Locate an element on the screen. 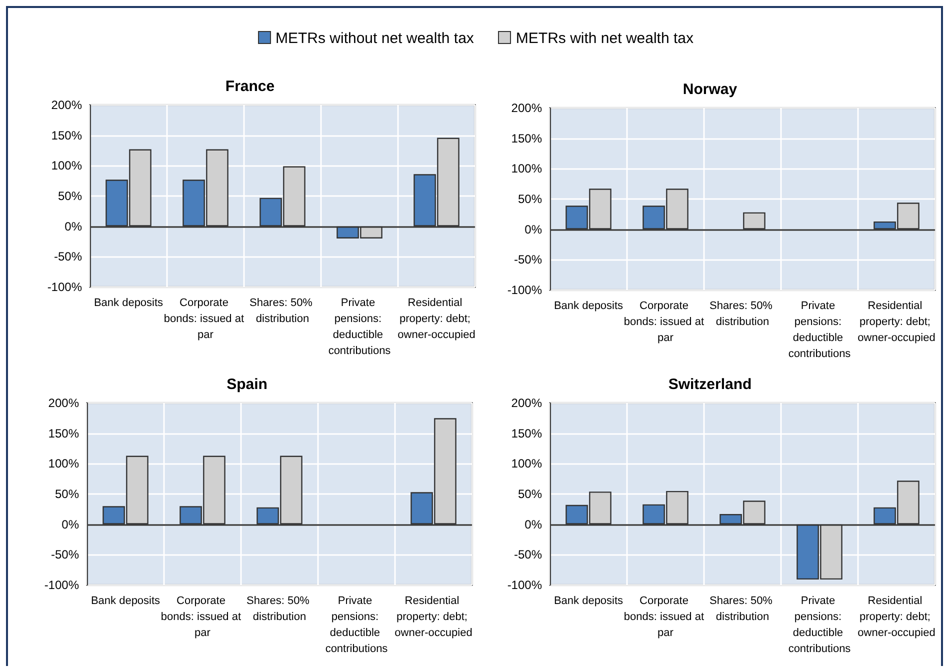 This screenshot has width=951, height=668. chart-title: Spain is located at coordinates (247, 384).